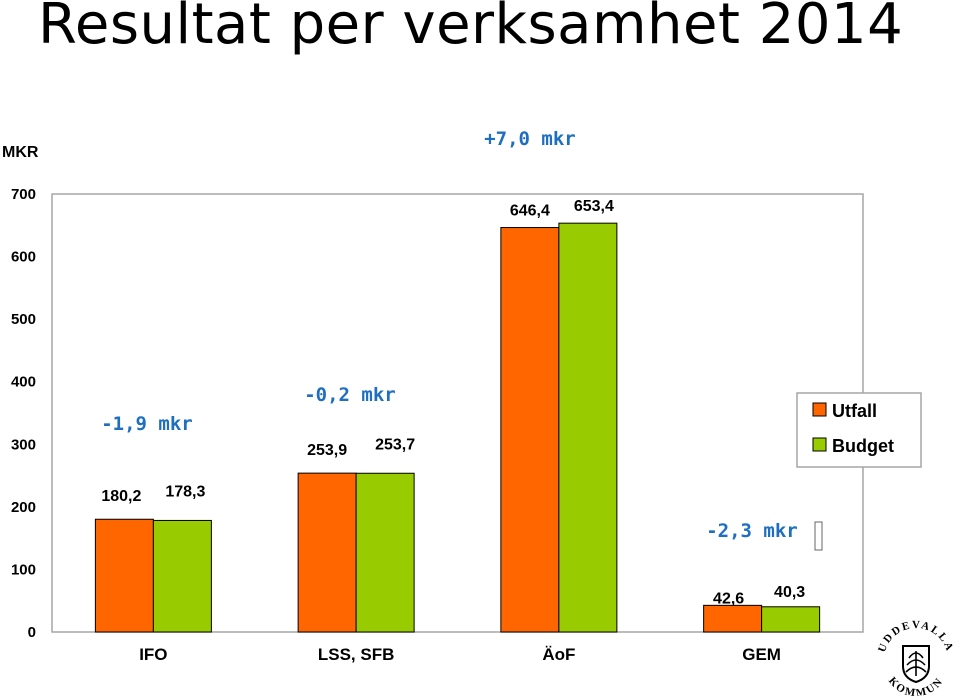  I want to click on y-axis-label: MKR, so click(20, 152).